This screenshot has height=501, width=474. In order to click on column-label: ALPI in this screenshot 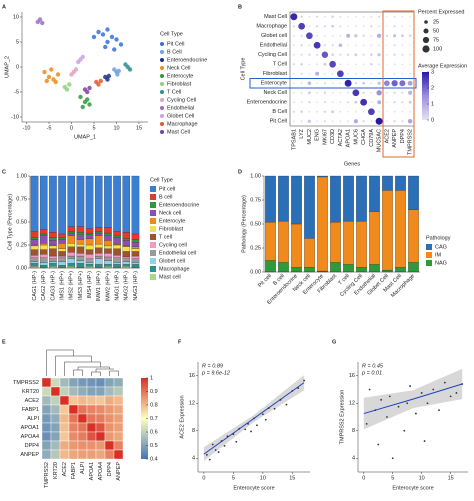, I will do `click(83, 468)`.